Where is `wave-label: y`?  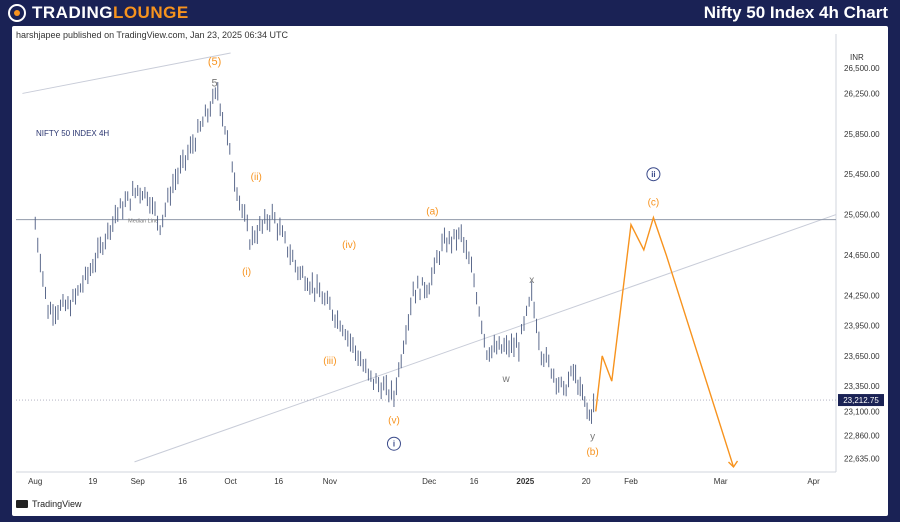 wave-label: y is located at coordinates (592, 437).